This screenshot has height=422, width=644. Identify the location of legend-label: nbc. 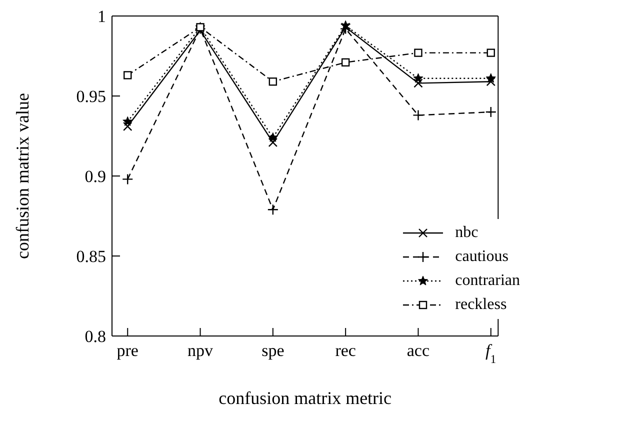
(466, 233).